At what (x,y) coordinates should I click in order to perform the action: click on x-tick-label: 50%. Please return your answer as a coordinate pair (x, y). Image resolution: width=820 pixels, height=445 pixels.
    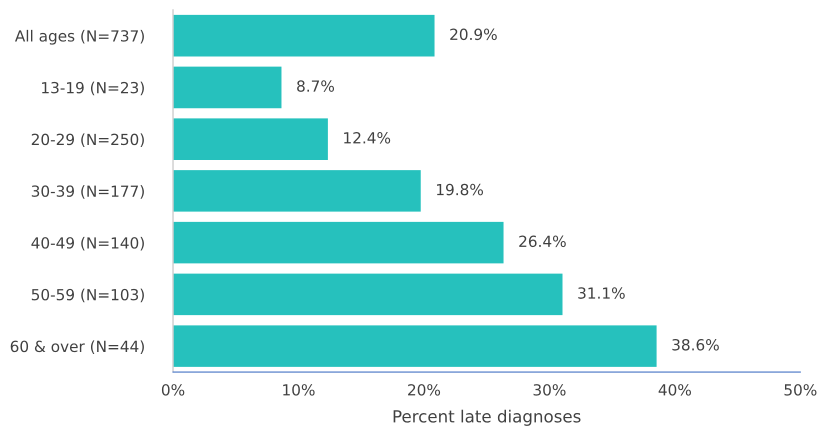
    Looking at the image, I should click on (800, 390).